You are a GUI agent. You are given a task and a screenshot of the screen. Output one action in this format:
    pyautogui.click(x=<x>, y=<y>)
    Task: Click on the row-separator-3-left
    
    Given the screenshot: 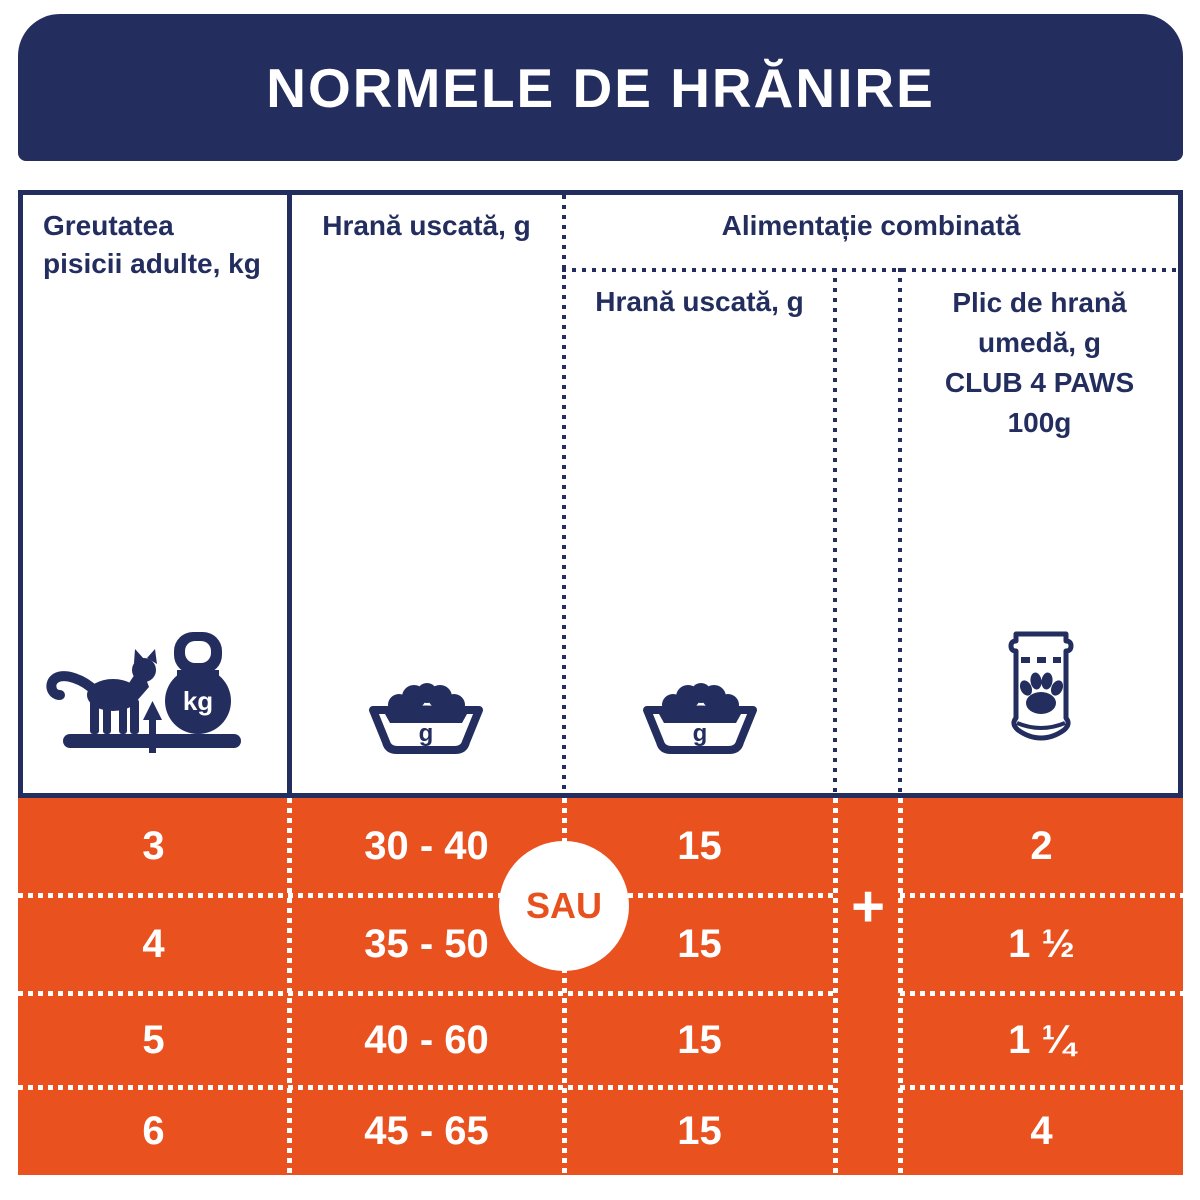 What is the action you would take?
    pyautogui.click(x=426, y=1087)
    